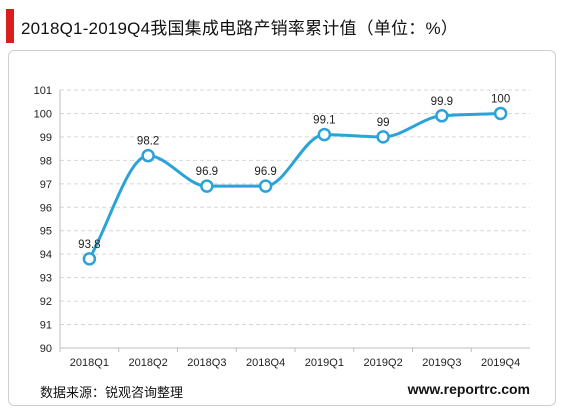  What do you see at coordinates (46, 185) in the screenshot?
I see `y-tick-label: 97` at bounding box center [46, 185].